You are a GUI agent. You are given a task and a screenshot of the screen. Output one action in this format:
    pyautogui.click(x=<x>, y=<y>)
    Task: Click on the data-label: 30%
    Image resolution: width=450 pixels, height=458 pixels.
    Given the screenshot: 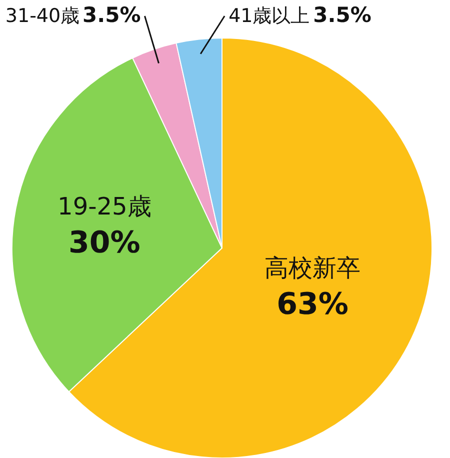 What is the action you would take?
    pyautogui.click(x=104, y=243)
    